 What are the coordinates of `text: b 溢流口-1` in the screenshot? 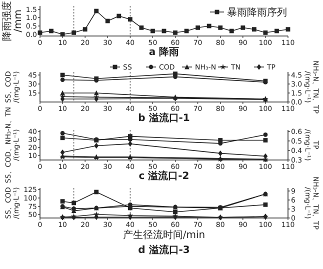 It's located at (164, 118).